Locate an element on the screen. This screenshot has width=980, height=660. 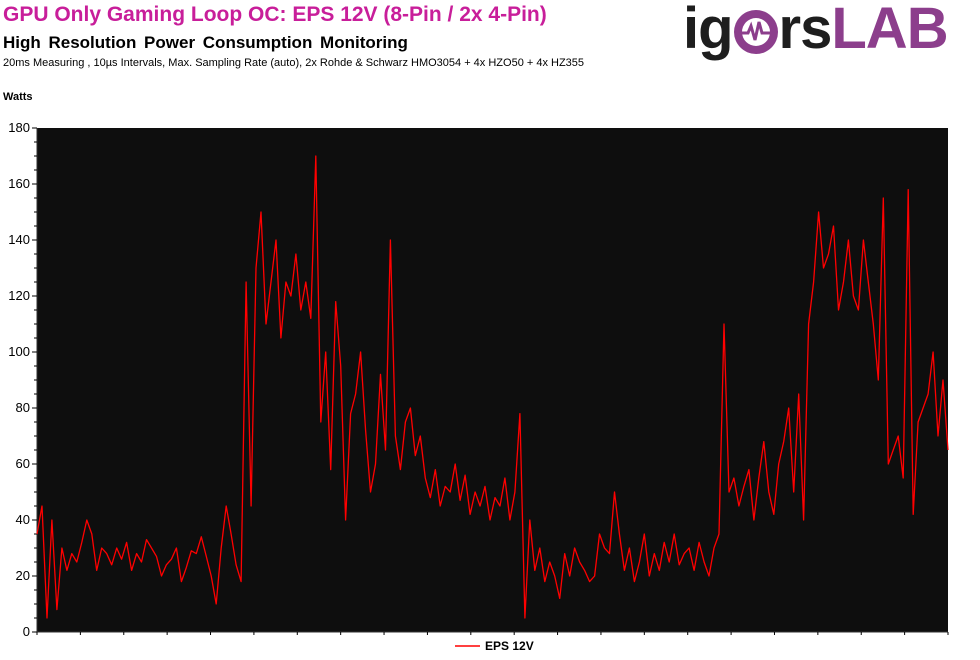
logo-text-left: ig is located at coordinates (708, 30).